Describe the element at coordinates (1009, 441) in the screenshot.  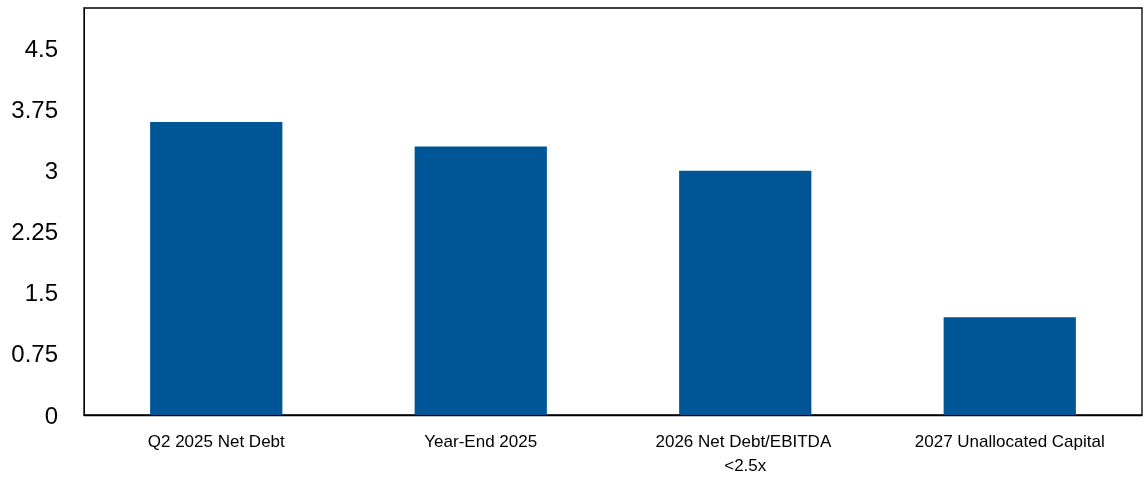
I see `x-tick-label: 2027 Unallocated Capital` at that location.